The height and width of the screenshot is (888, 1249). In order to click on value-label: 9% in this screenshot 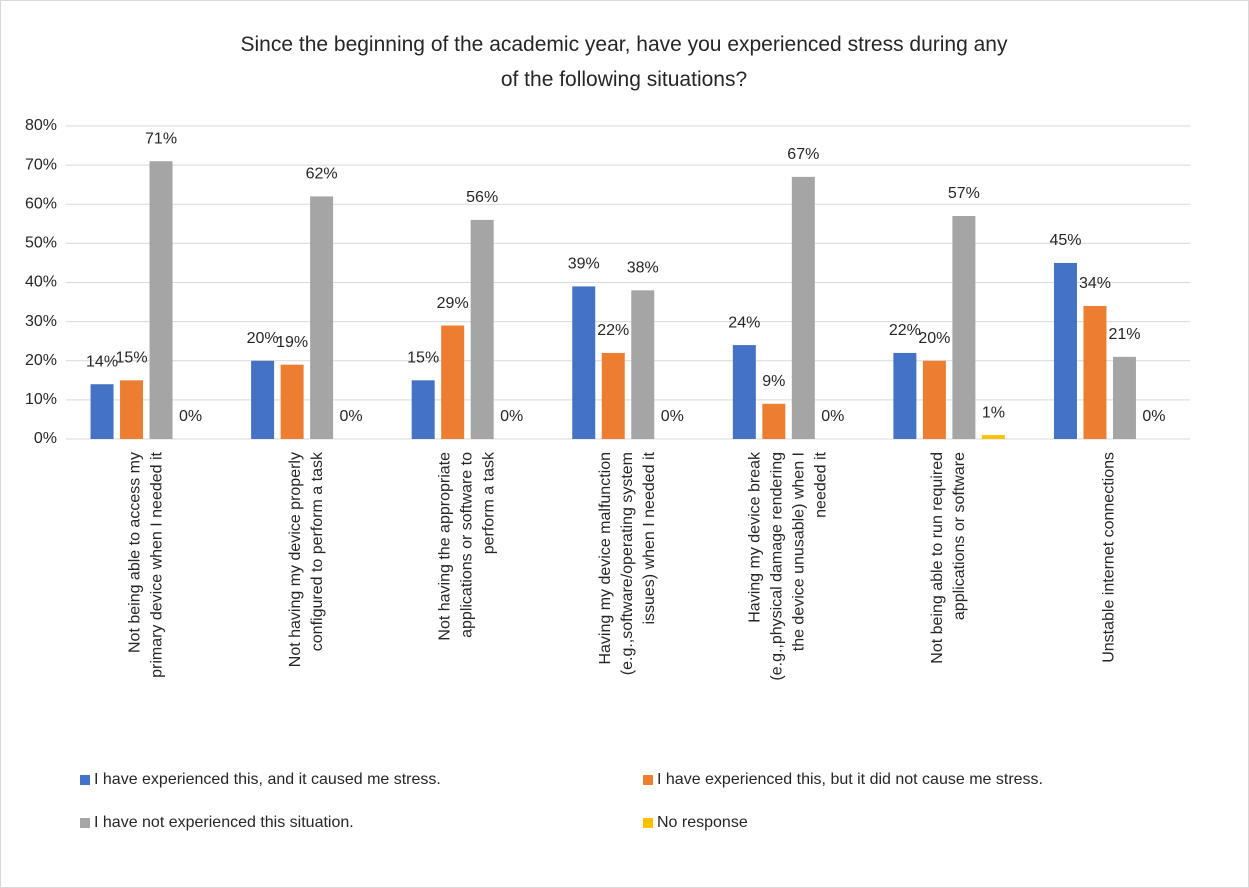, I will do `click(773, 381)`.